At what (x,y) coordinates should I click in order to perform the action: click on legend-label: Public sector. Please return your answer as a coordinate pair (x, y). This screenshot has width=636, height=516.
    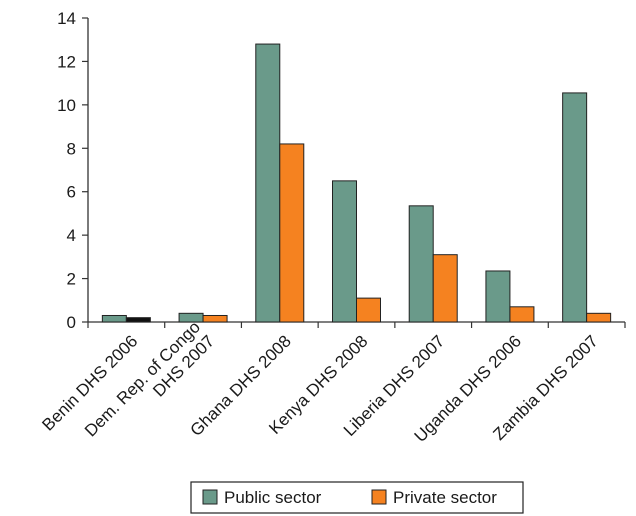
    Looking at the image, I should click on (273, 497).